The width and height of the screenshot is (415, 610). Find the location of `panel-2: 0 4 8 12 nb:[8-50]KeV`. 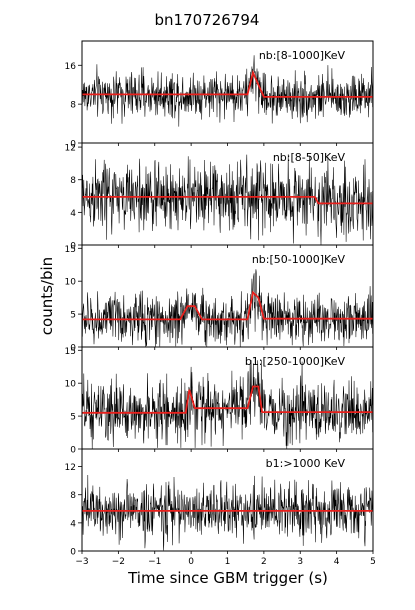

panel-2: 0 4 8 12 nb:[8-50]KeV is located at coordinates (219, 197).